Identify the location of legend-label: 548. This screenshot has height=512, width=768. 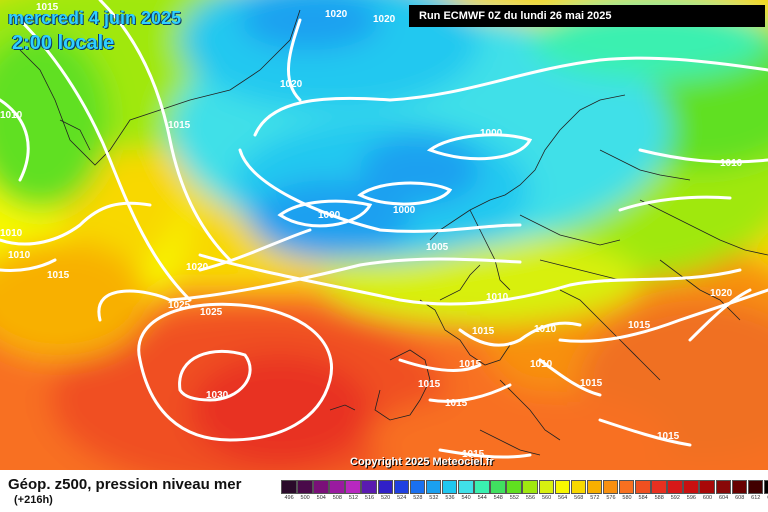
(498, 498).